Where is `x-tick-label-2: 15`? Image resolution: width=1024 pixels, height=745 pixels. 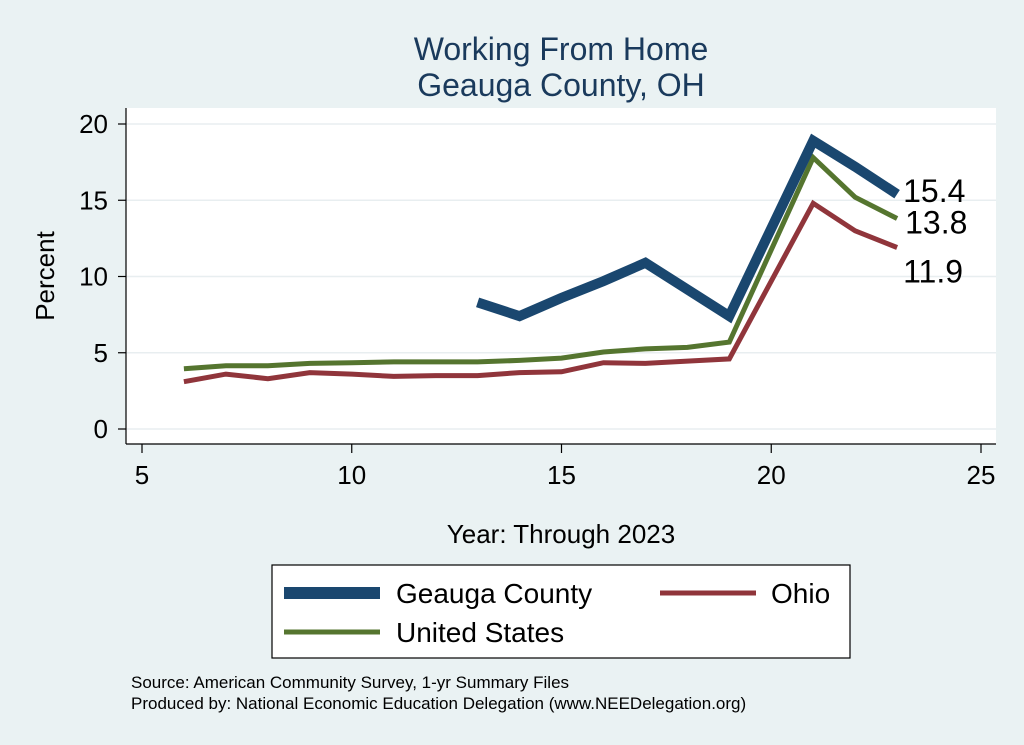
x-tick-label-2: 15 is located at coordinates (561, 475).